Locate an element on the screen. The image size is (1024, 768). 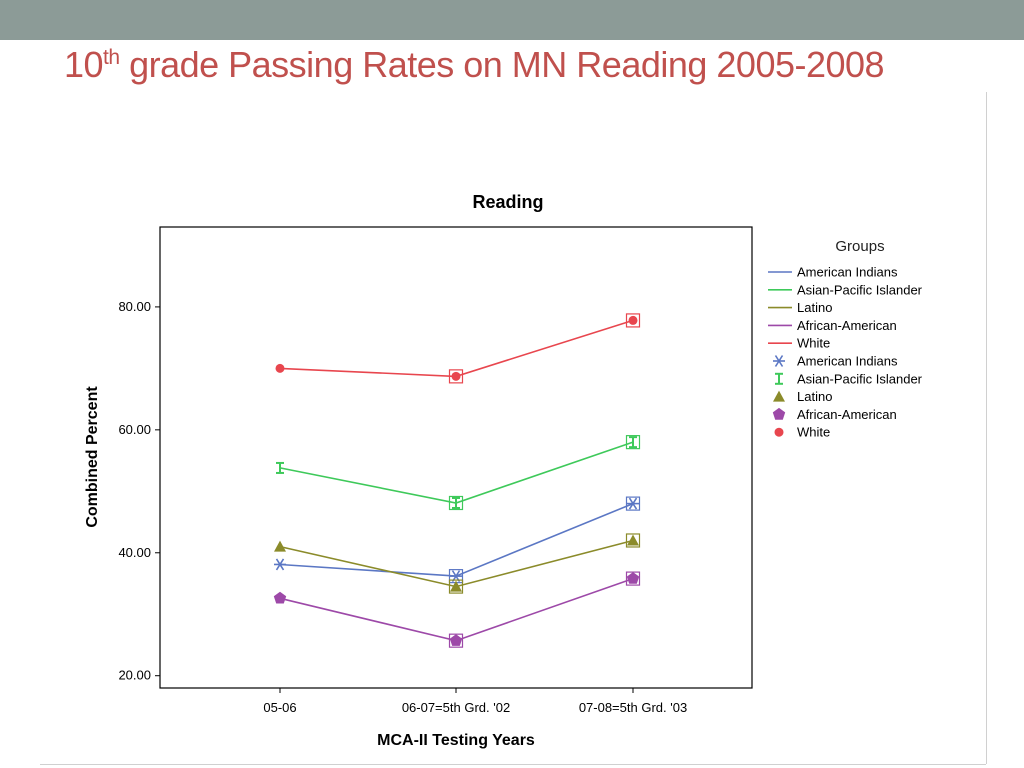
series-white is located at coordinates (458, 348).